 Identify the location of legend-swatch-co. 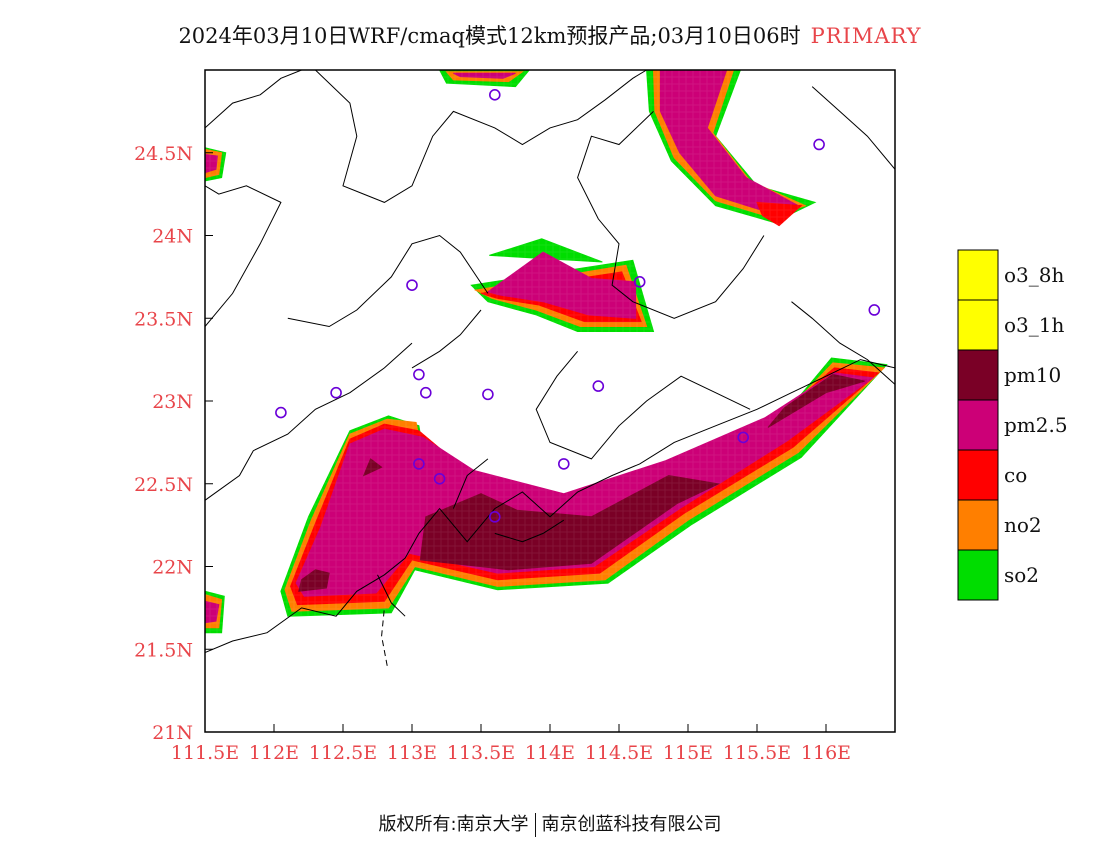
(978, 475).